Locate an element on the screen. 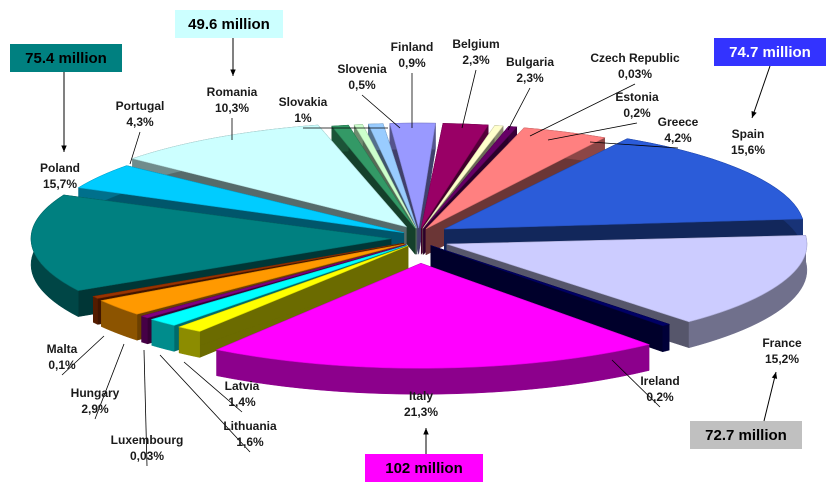  callout-box-italy is located at coordinates (424, 468).